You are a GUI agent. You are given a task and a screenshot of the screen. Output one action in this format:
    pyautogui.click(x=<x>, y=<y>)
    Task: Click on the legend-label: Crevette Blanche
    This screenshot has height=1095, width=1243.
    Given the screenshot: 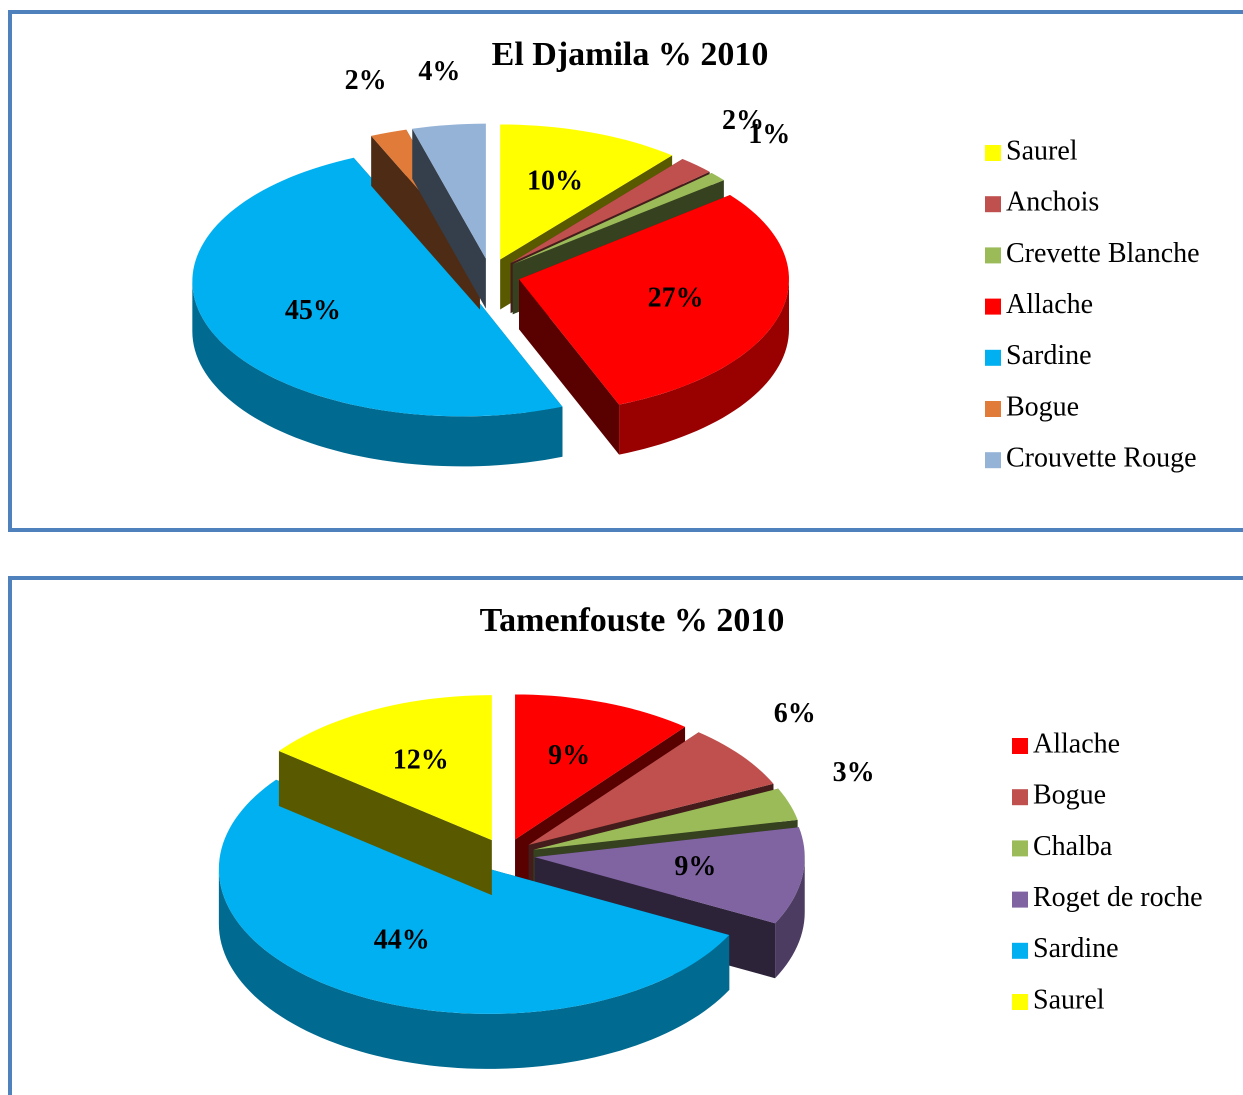 What is the action you would take?
    pyautogui.click(x=1103, y=253)
    